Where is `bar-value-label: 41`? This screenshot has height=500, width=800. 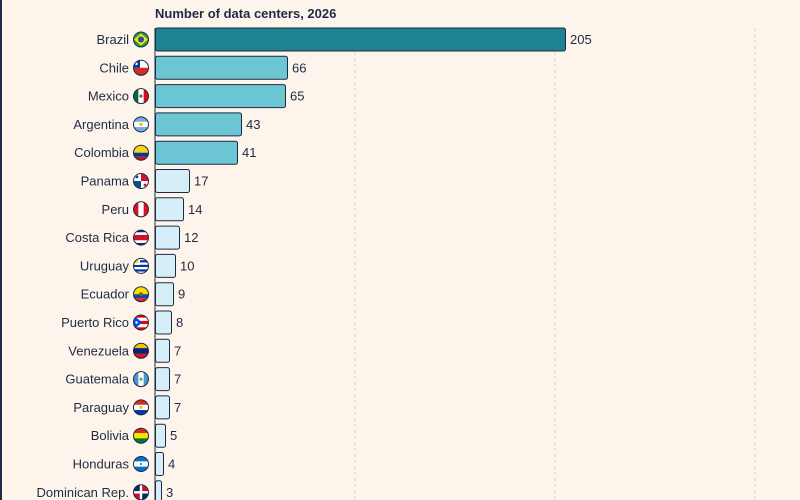 bar-value-label: 41 is located at coordinates (249, 152).